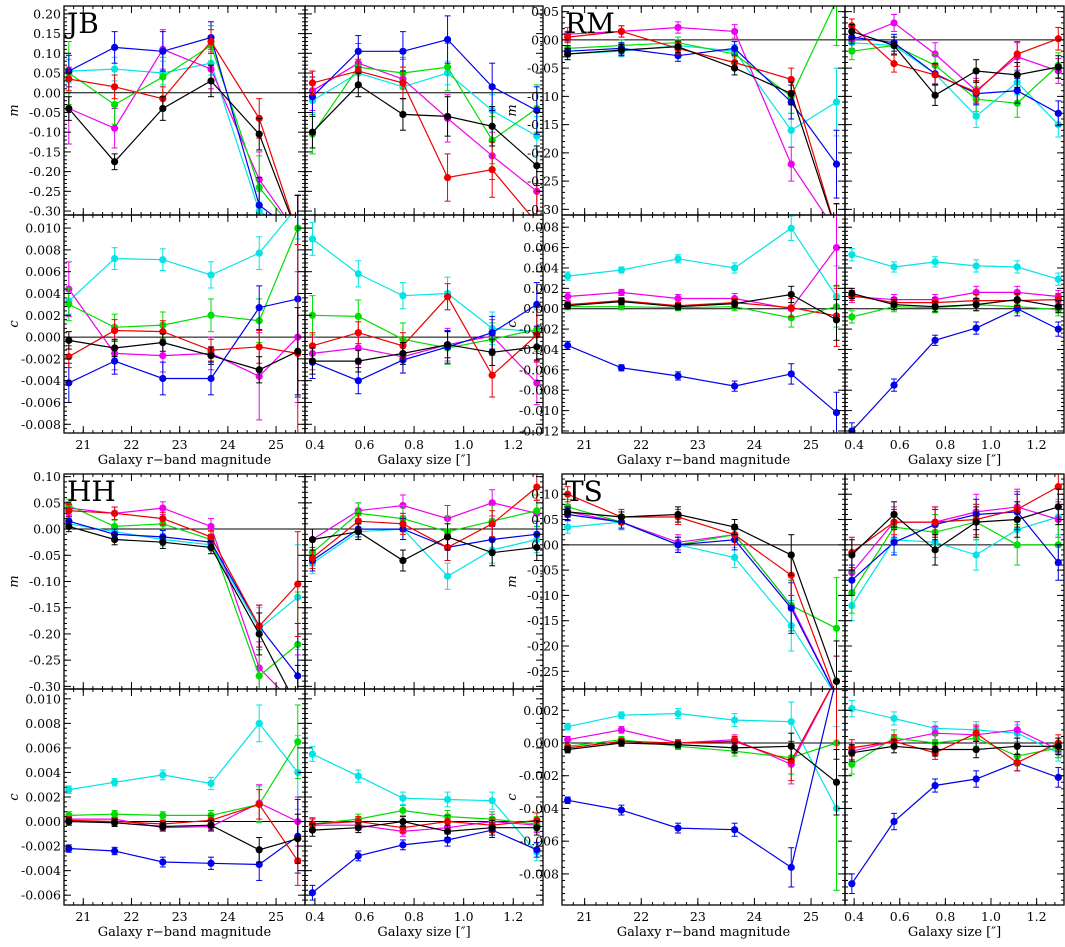 This screenshot has height=947, width=1065. I want to click on y-tick-label: -0.10, so click(45, 132).